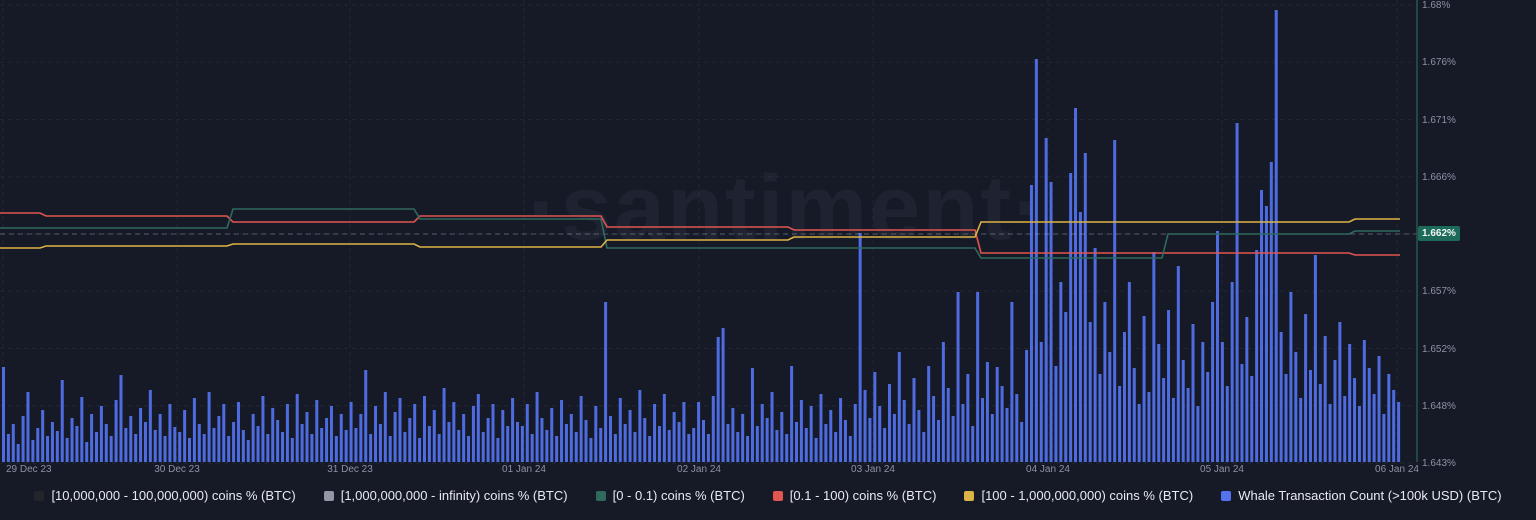 This screenshot has height=520, width=1536. Describe the element at coordinates (863, 495) in the screenshot. I see `legend-item-label: [0.1 - 100) coins % (BTC)` at that location.